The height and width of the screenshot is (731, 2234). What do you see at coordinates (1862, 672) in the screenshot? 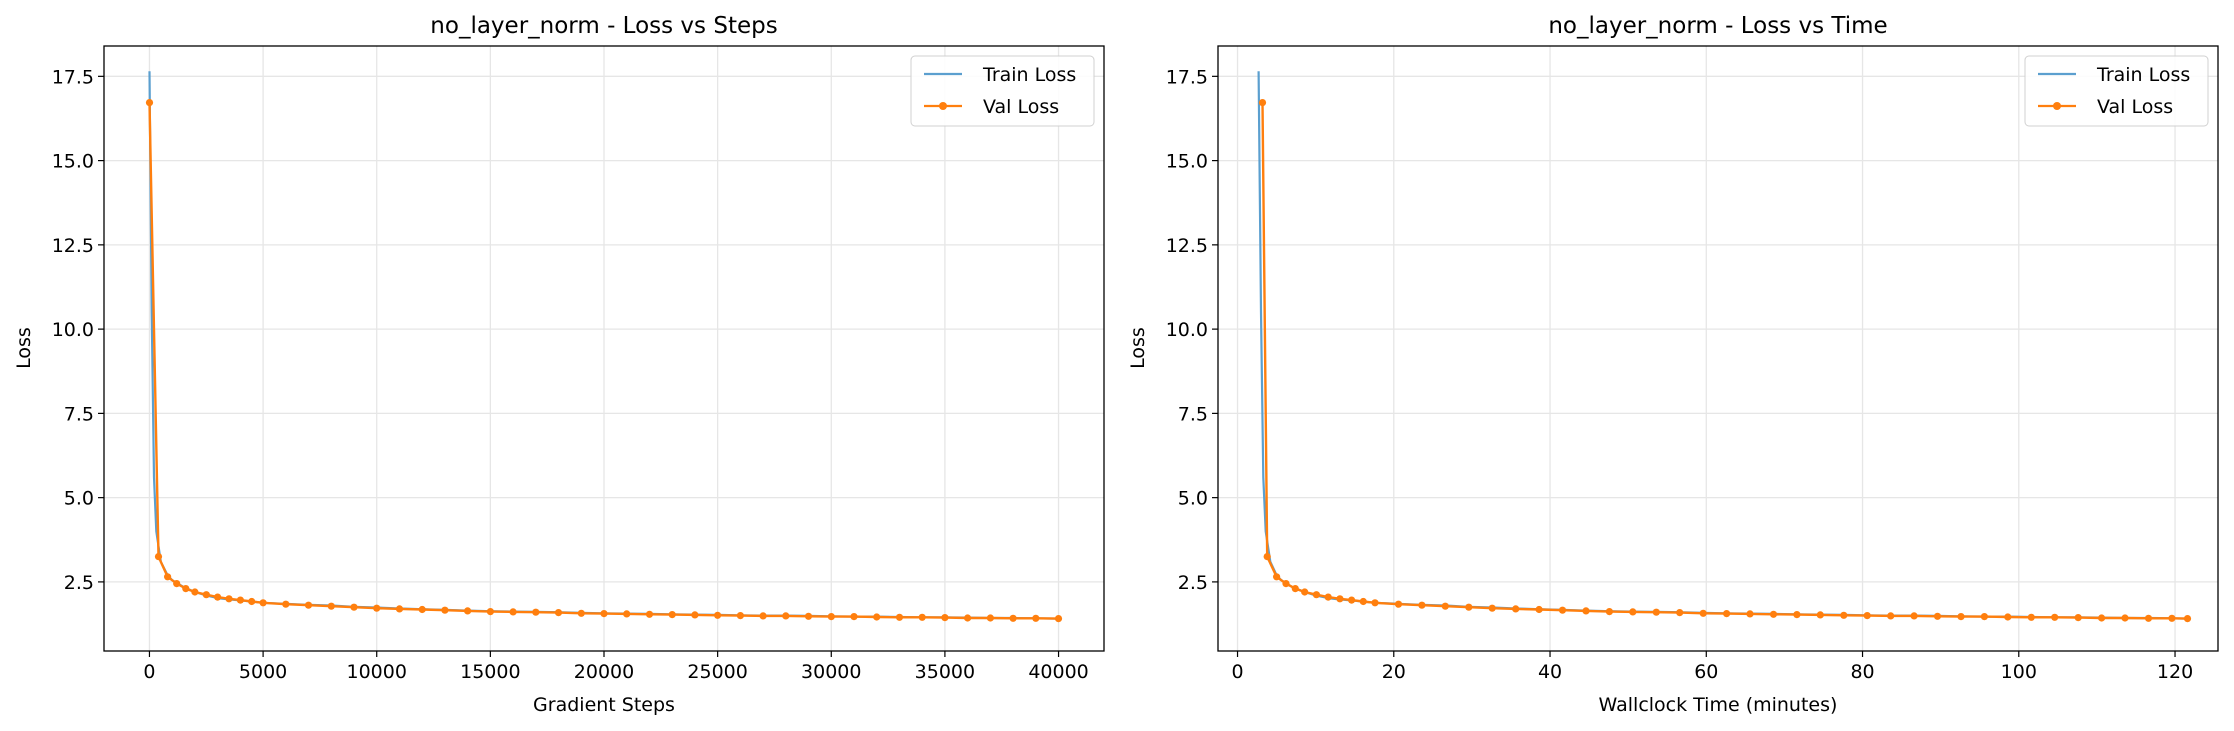
I see `x-tick-label: 80` at bounding box center [1862, 672].